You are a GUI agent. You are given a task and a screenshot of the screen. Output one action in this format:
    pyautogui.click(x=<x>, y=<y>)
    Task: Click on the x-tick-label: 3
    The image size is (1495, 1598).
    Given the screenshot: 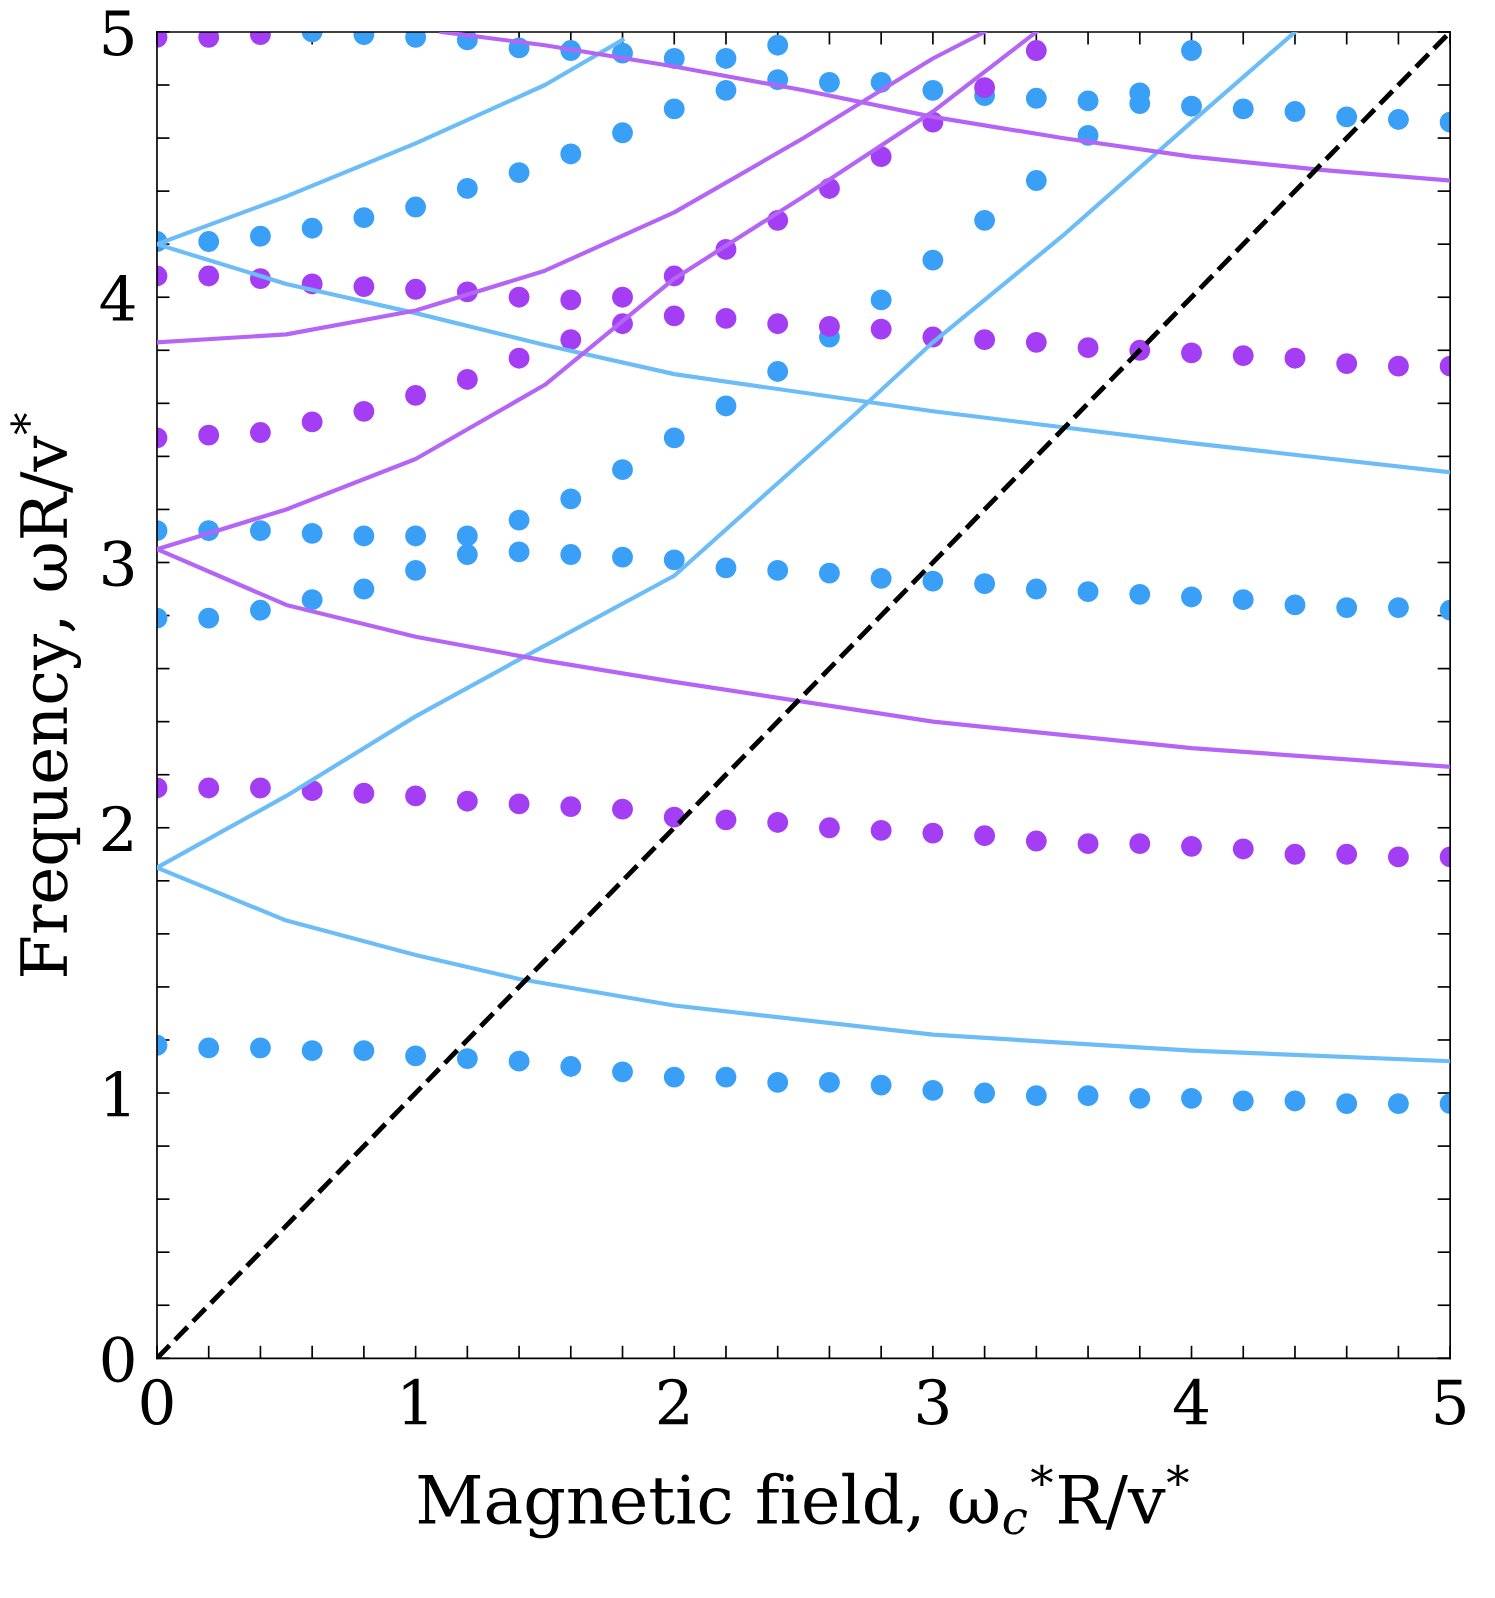 What is the action you would take?
    pyautogui.click(x=933, y=1402)
    